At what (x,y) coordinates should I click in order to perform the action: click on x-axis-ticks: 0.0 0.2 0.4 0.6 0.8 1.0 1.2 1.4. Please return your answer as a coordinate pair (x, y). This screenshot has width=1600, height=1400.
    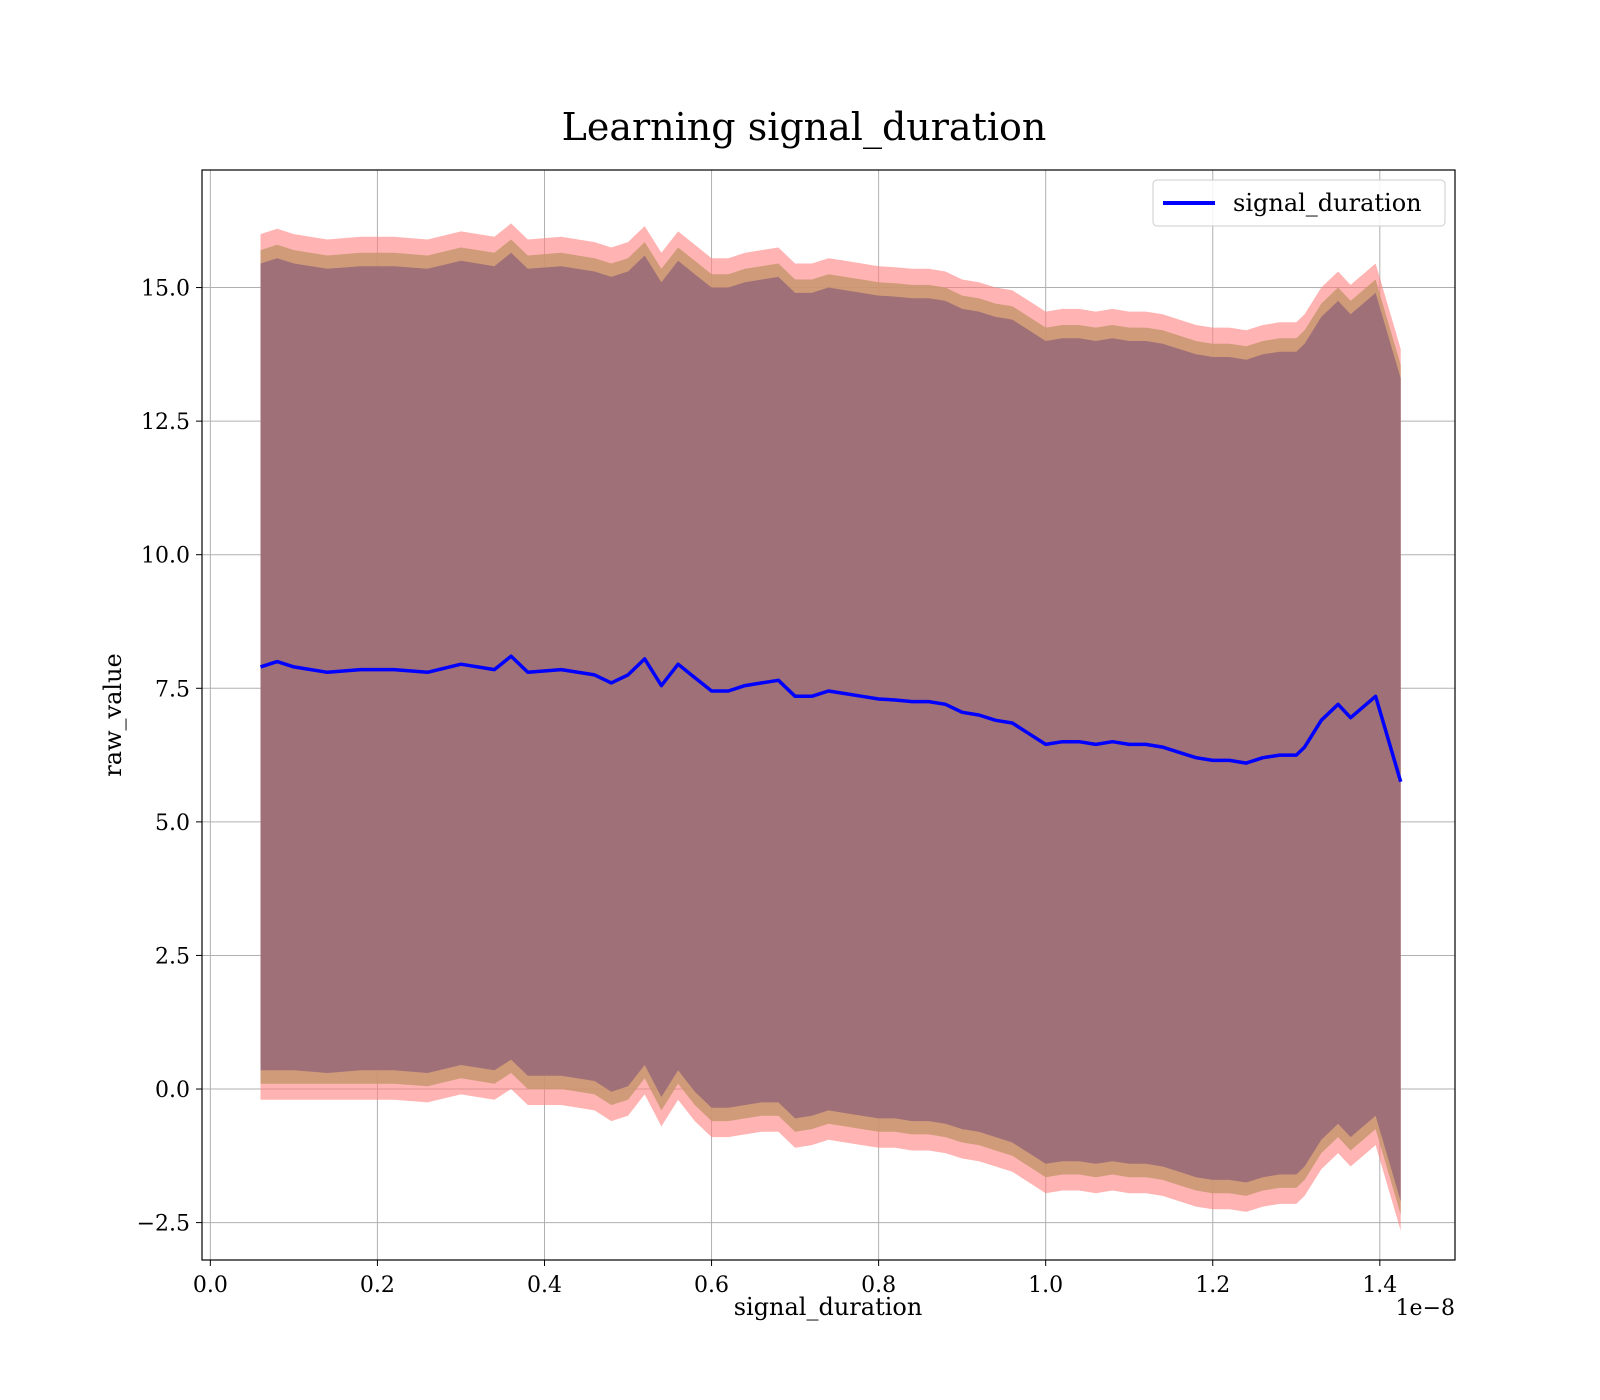
    Looking at the image, I should click on (795, 1279).